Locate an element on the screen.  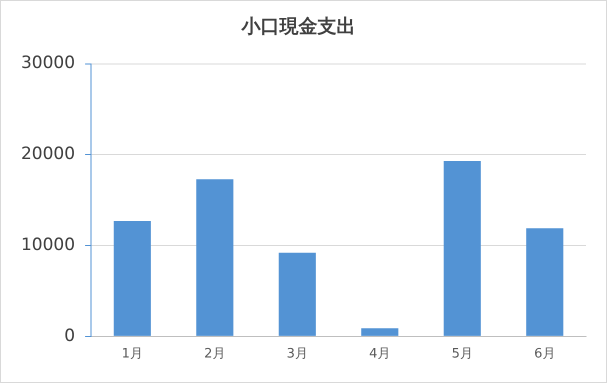
chart-title: 小口現金支出 is located at coordinates (298, 26).